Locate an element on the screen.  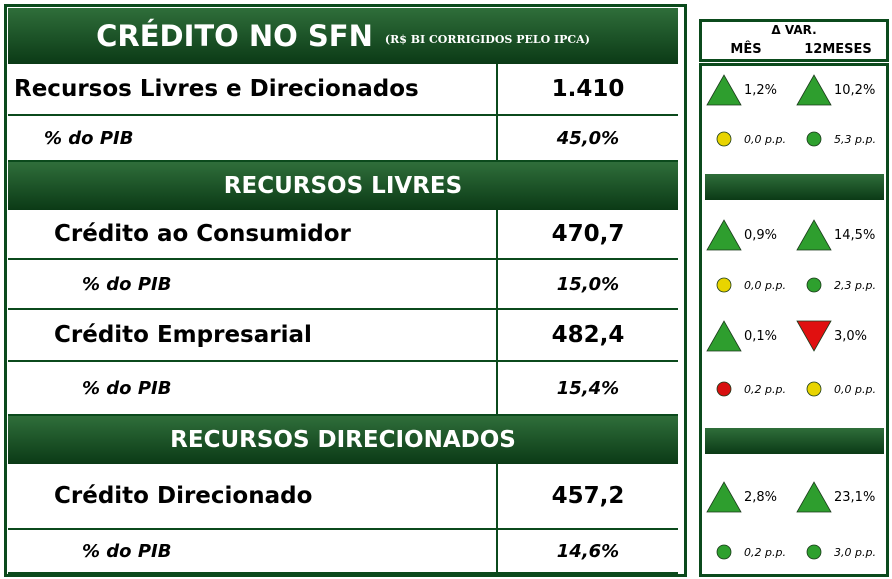
variation-value: 2,8% is located at coordinates (761, 497).